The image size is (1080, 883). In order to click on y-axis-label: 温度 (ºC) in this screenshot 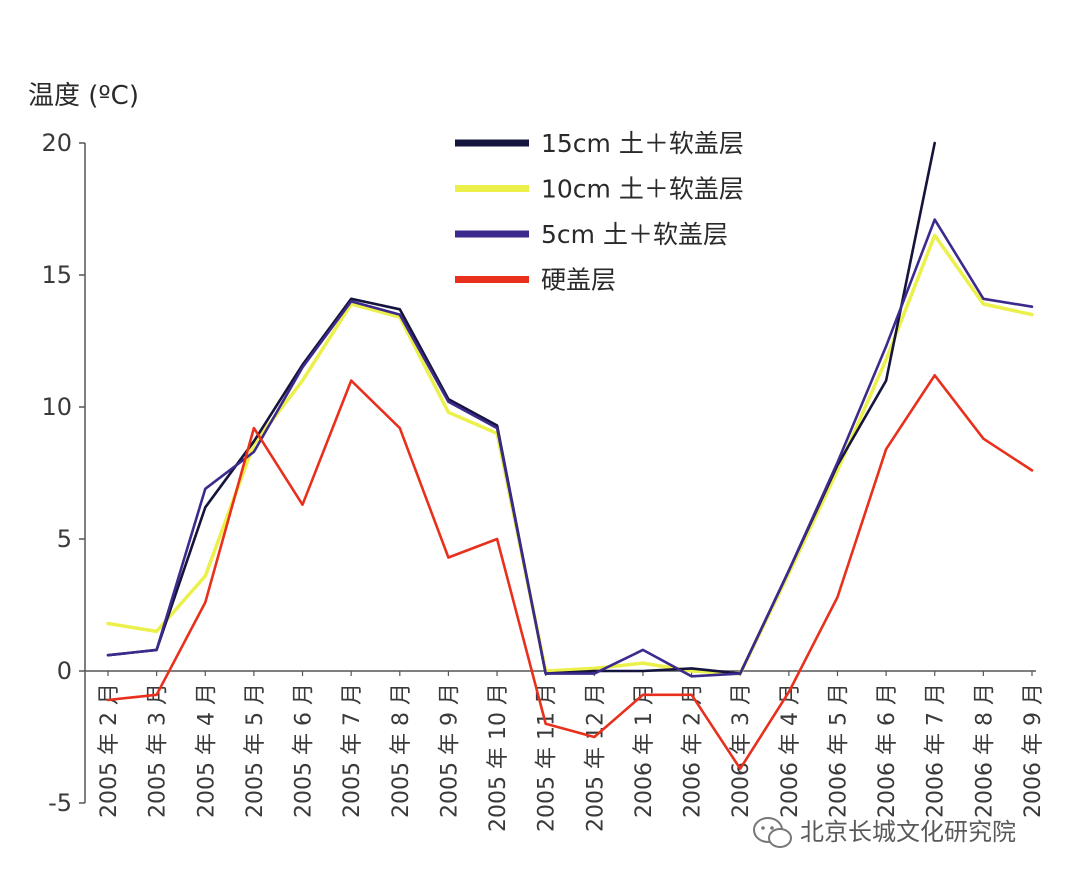, I will do `click(83, 96)`.